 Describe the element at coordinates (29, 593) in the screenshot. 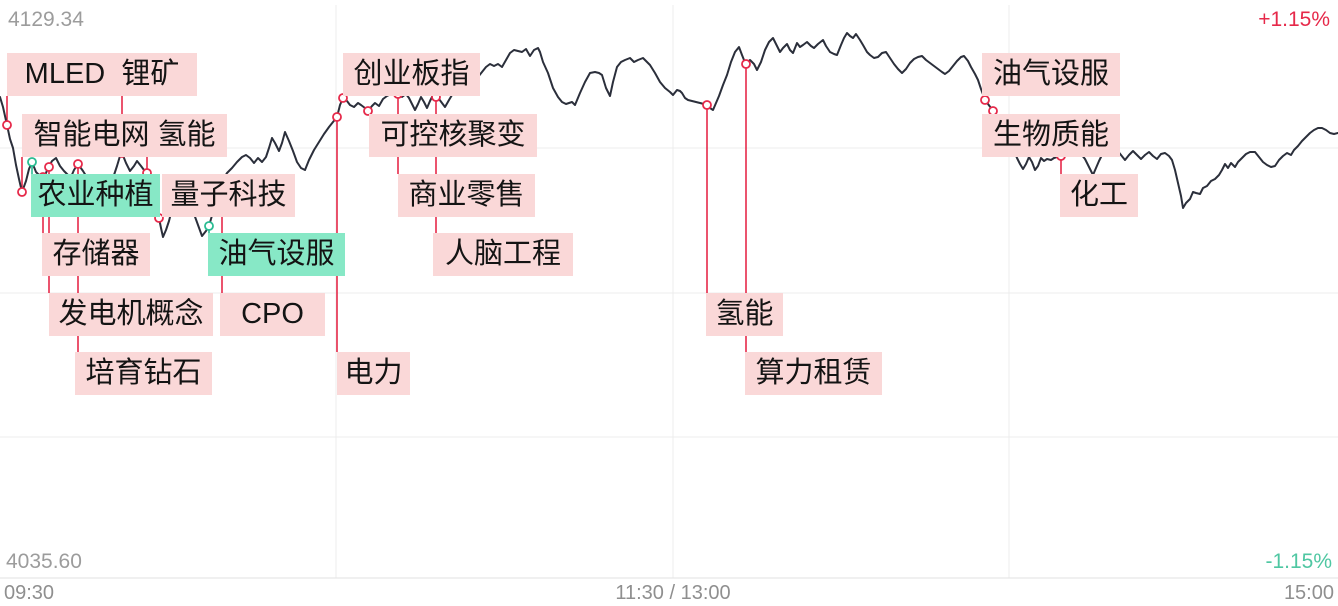

I see `x-tick-open: 09:30` at that location.